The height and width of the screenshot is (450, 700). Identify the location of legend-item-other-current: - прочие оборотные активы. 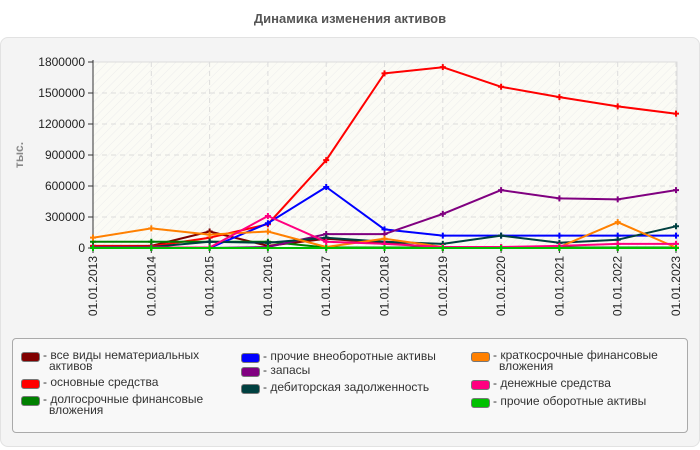
(558, 401).